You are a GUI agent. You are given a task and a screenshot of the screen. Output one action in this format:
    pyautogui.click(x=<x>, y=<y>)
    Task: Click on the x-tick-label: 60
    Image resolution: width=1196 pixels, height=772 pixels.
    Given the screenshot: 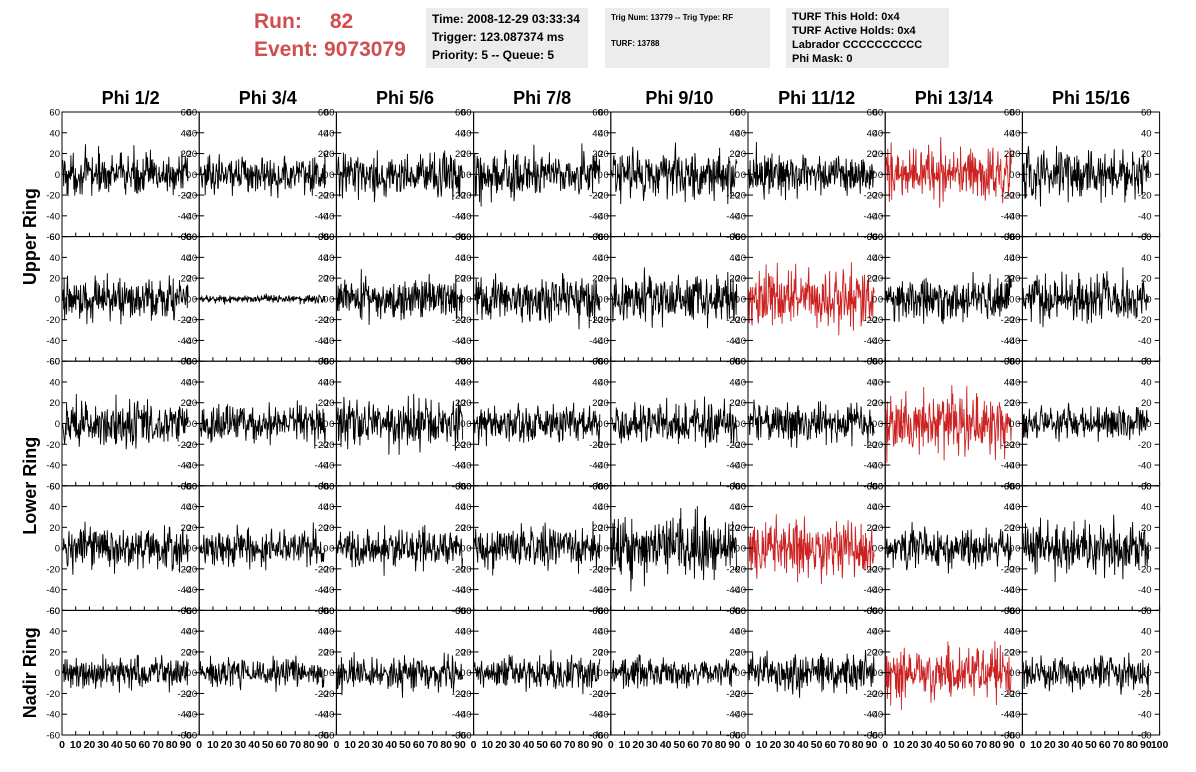 What is the action you would take?
    pyautogui.click(x=968, y=745)
    